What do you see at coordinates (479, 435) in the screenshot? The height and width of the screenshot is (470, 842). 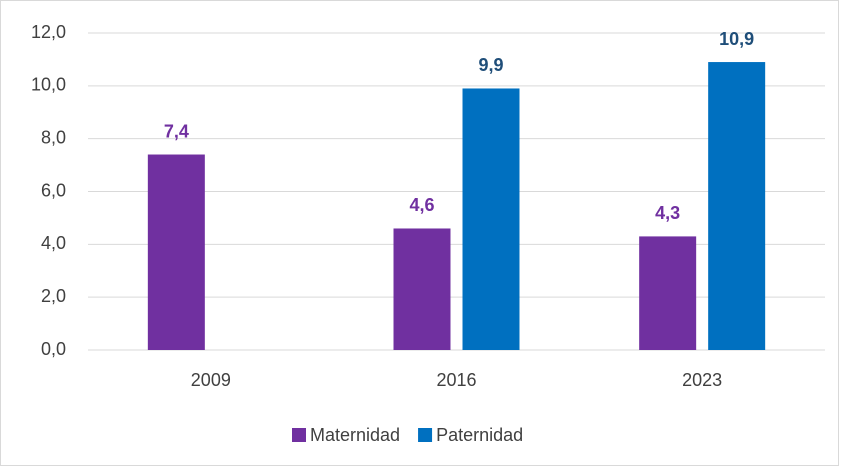 I see `legend-label: Paternidad` at bounding box center [479, 435].